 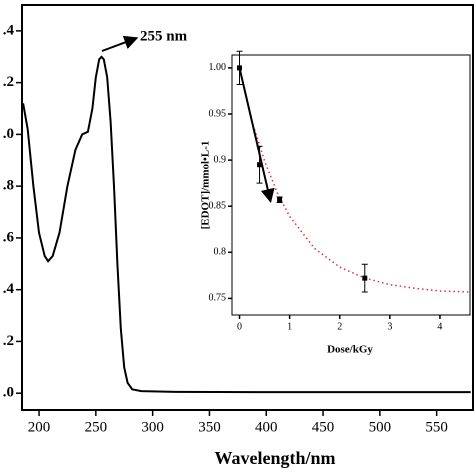 What do you see at coordinates (218, 113) in the screenshot?
I see `y-tick-label: 0.95` at bounding box center [218, 113].